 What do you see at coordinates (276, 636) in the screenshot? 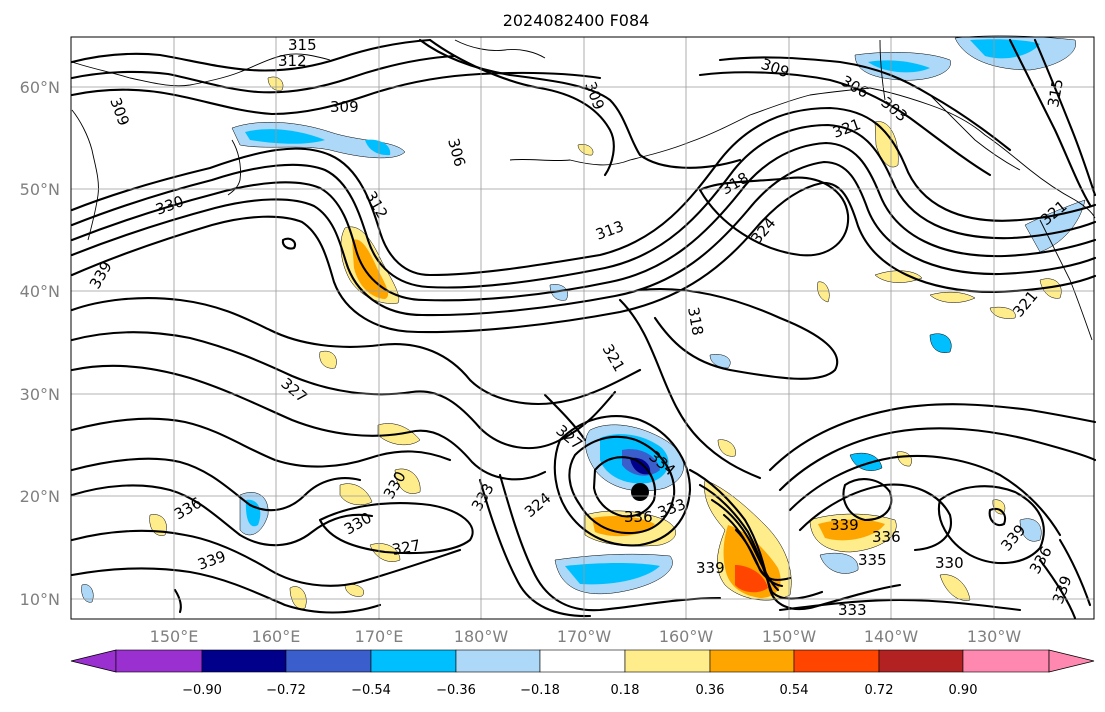
I see `lon-tick-label: 160°E` at bounding box center [276, 636].